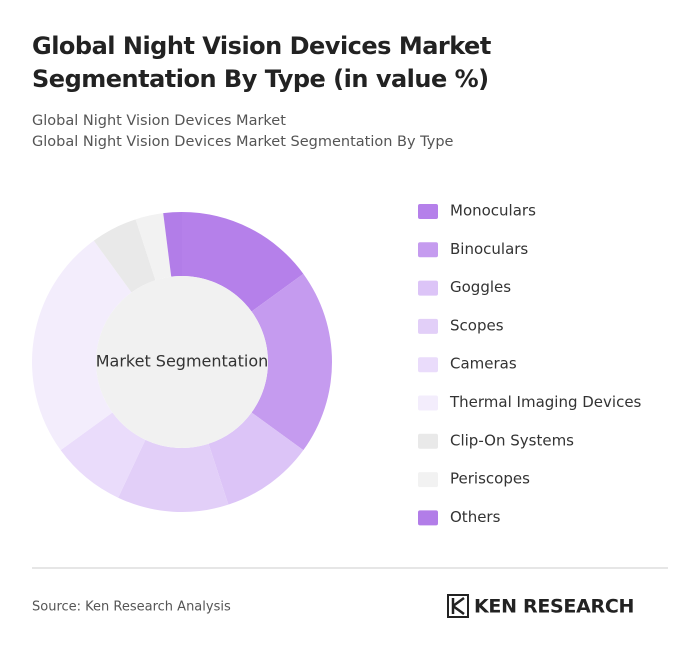 This screenshot has height=653, width=700. I want to click on legend-label: Clip-On Systems, so click(512, 440).